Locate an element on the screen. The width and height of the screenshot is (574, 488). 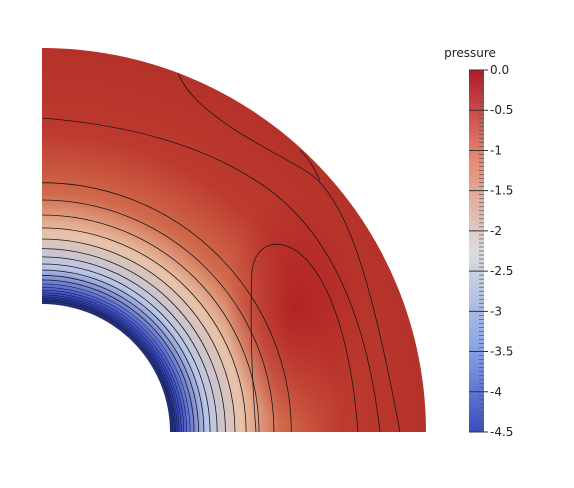
colorbar-title: pressure is located at coordinates (470, 53).